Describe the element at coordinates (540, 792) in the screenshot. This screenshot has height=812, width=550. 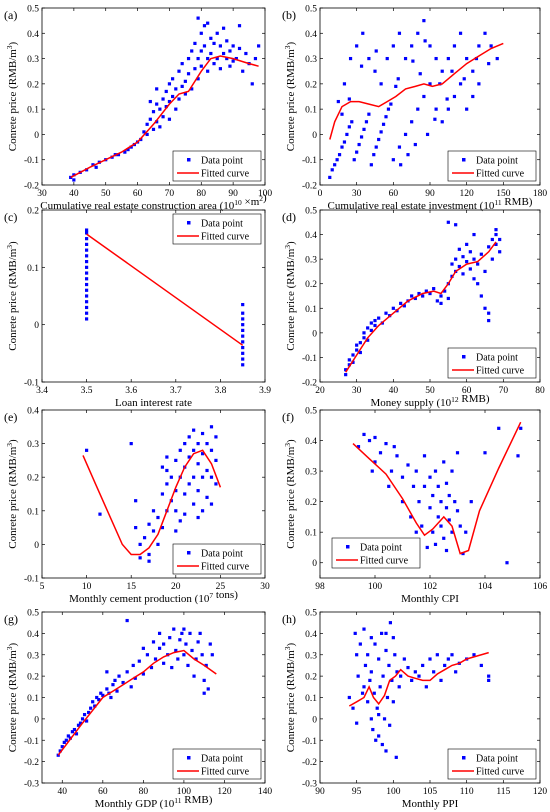
I see `x-tick-label: 120` at that location.